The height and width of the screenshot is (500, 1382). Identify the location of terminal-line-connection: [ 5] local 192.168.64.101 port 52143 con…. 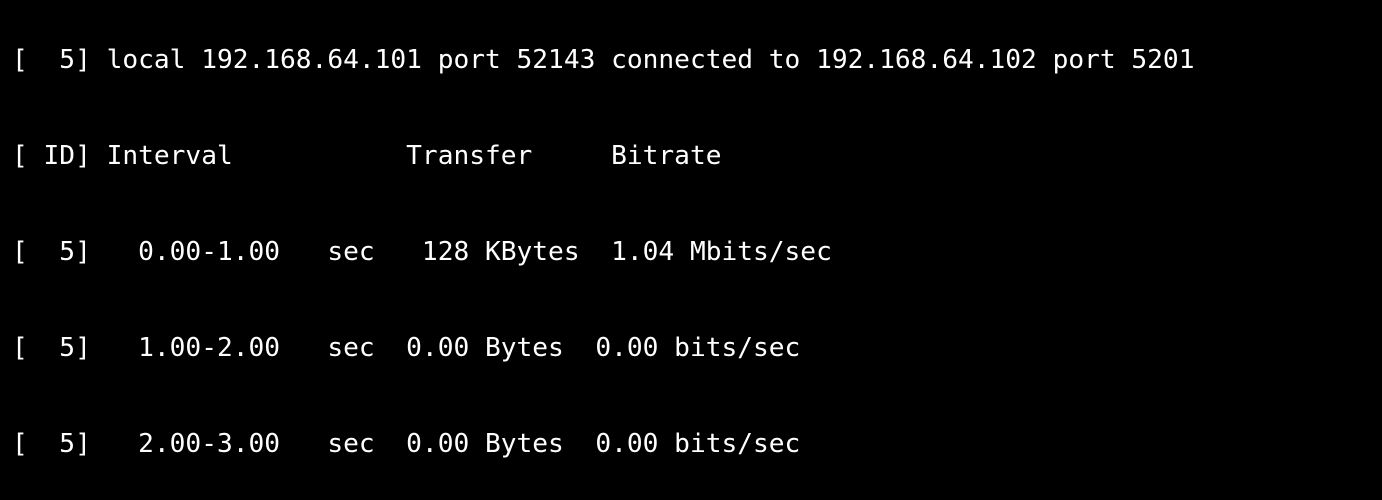
(603, 60).